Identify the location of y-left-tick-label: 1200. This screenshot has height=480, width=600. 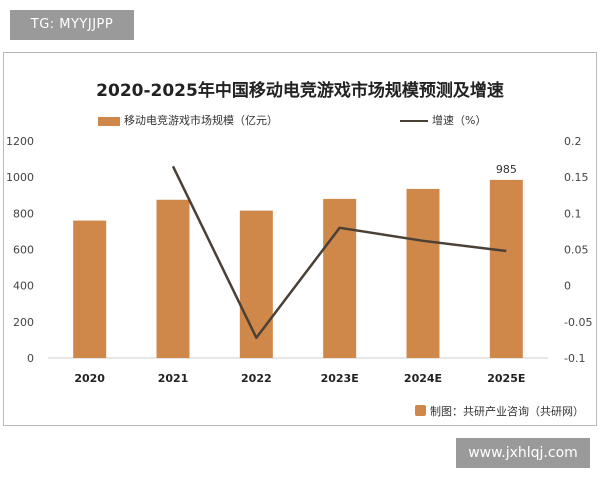
(20, 141).